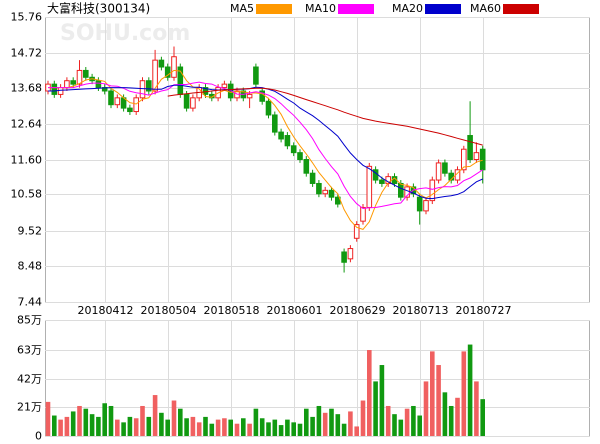  I want to click on legend-label: MA60, so click(485, 8).